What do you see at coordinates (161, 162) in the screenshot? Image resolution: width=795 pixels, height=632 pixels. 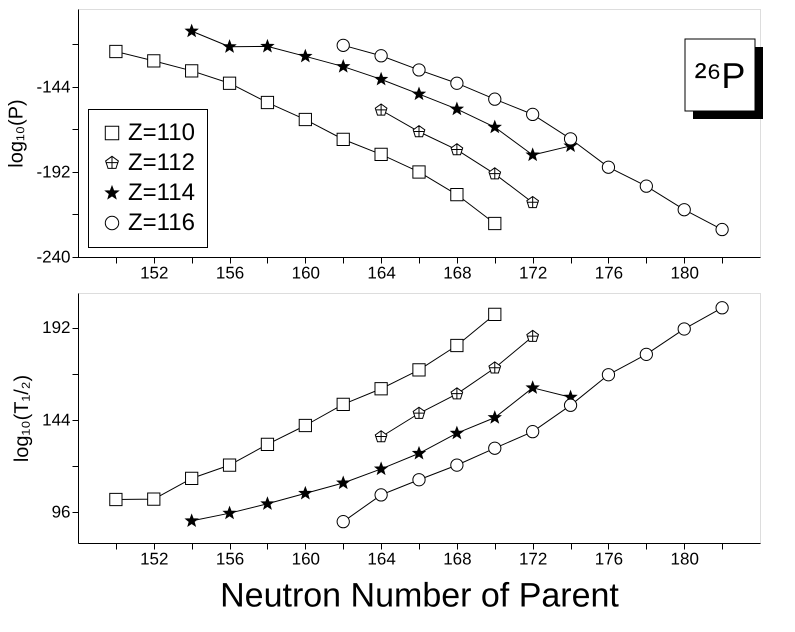 I see `legend-label: Z=112` at bounding box center [161, 162].